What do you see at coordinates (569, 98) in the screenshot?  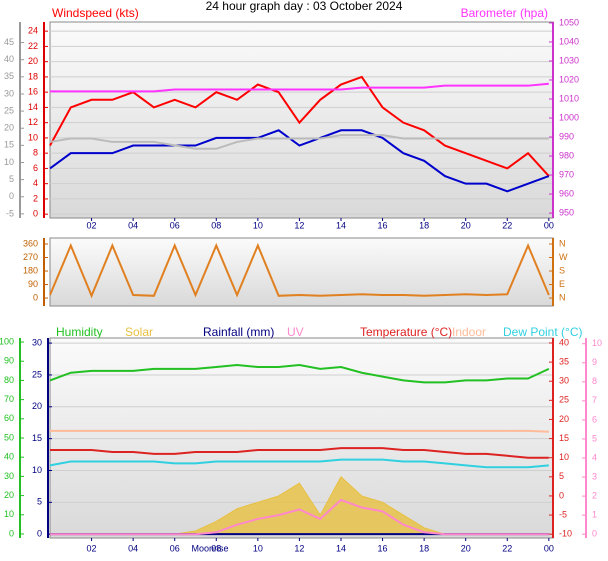 I see `y-tick-label: 1010` at bounding box center [569, 98].